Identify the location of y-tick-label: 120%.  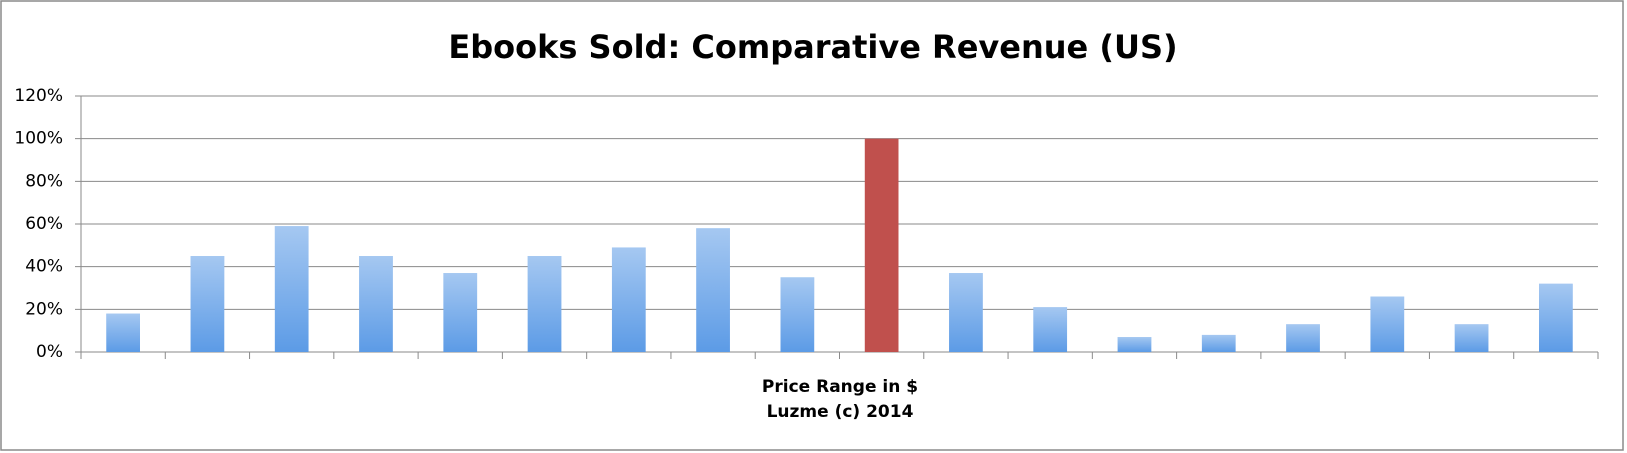
(38, 96).